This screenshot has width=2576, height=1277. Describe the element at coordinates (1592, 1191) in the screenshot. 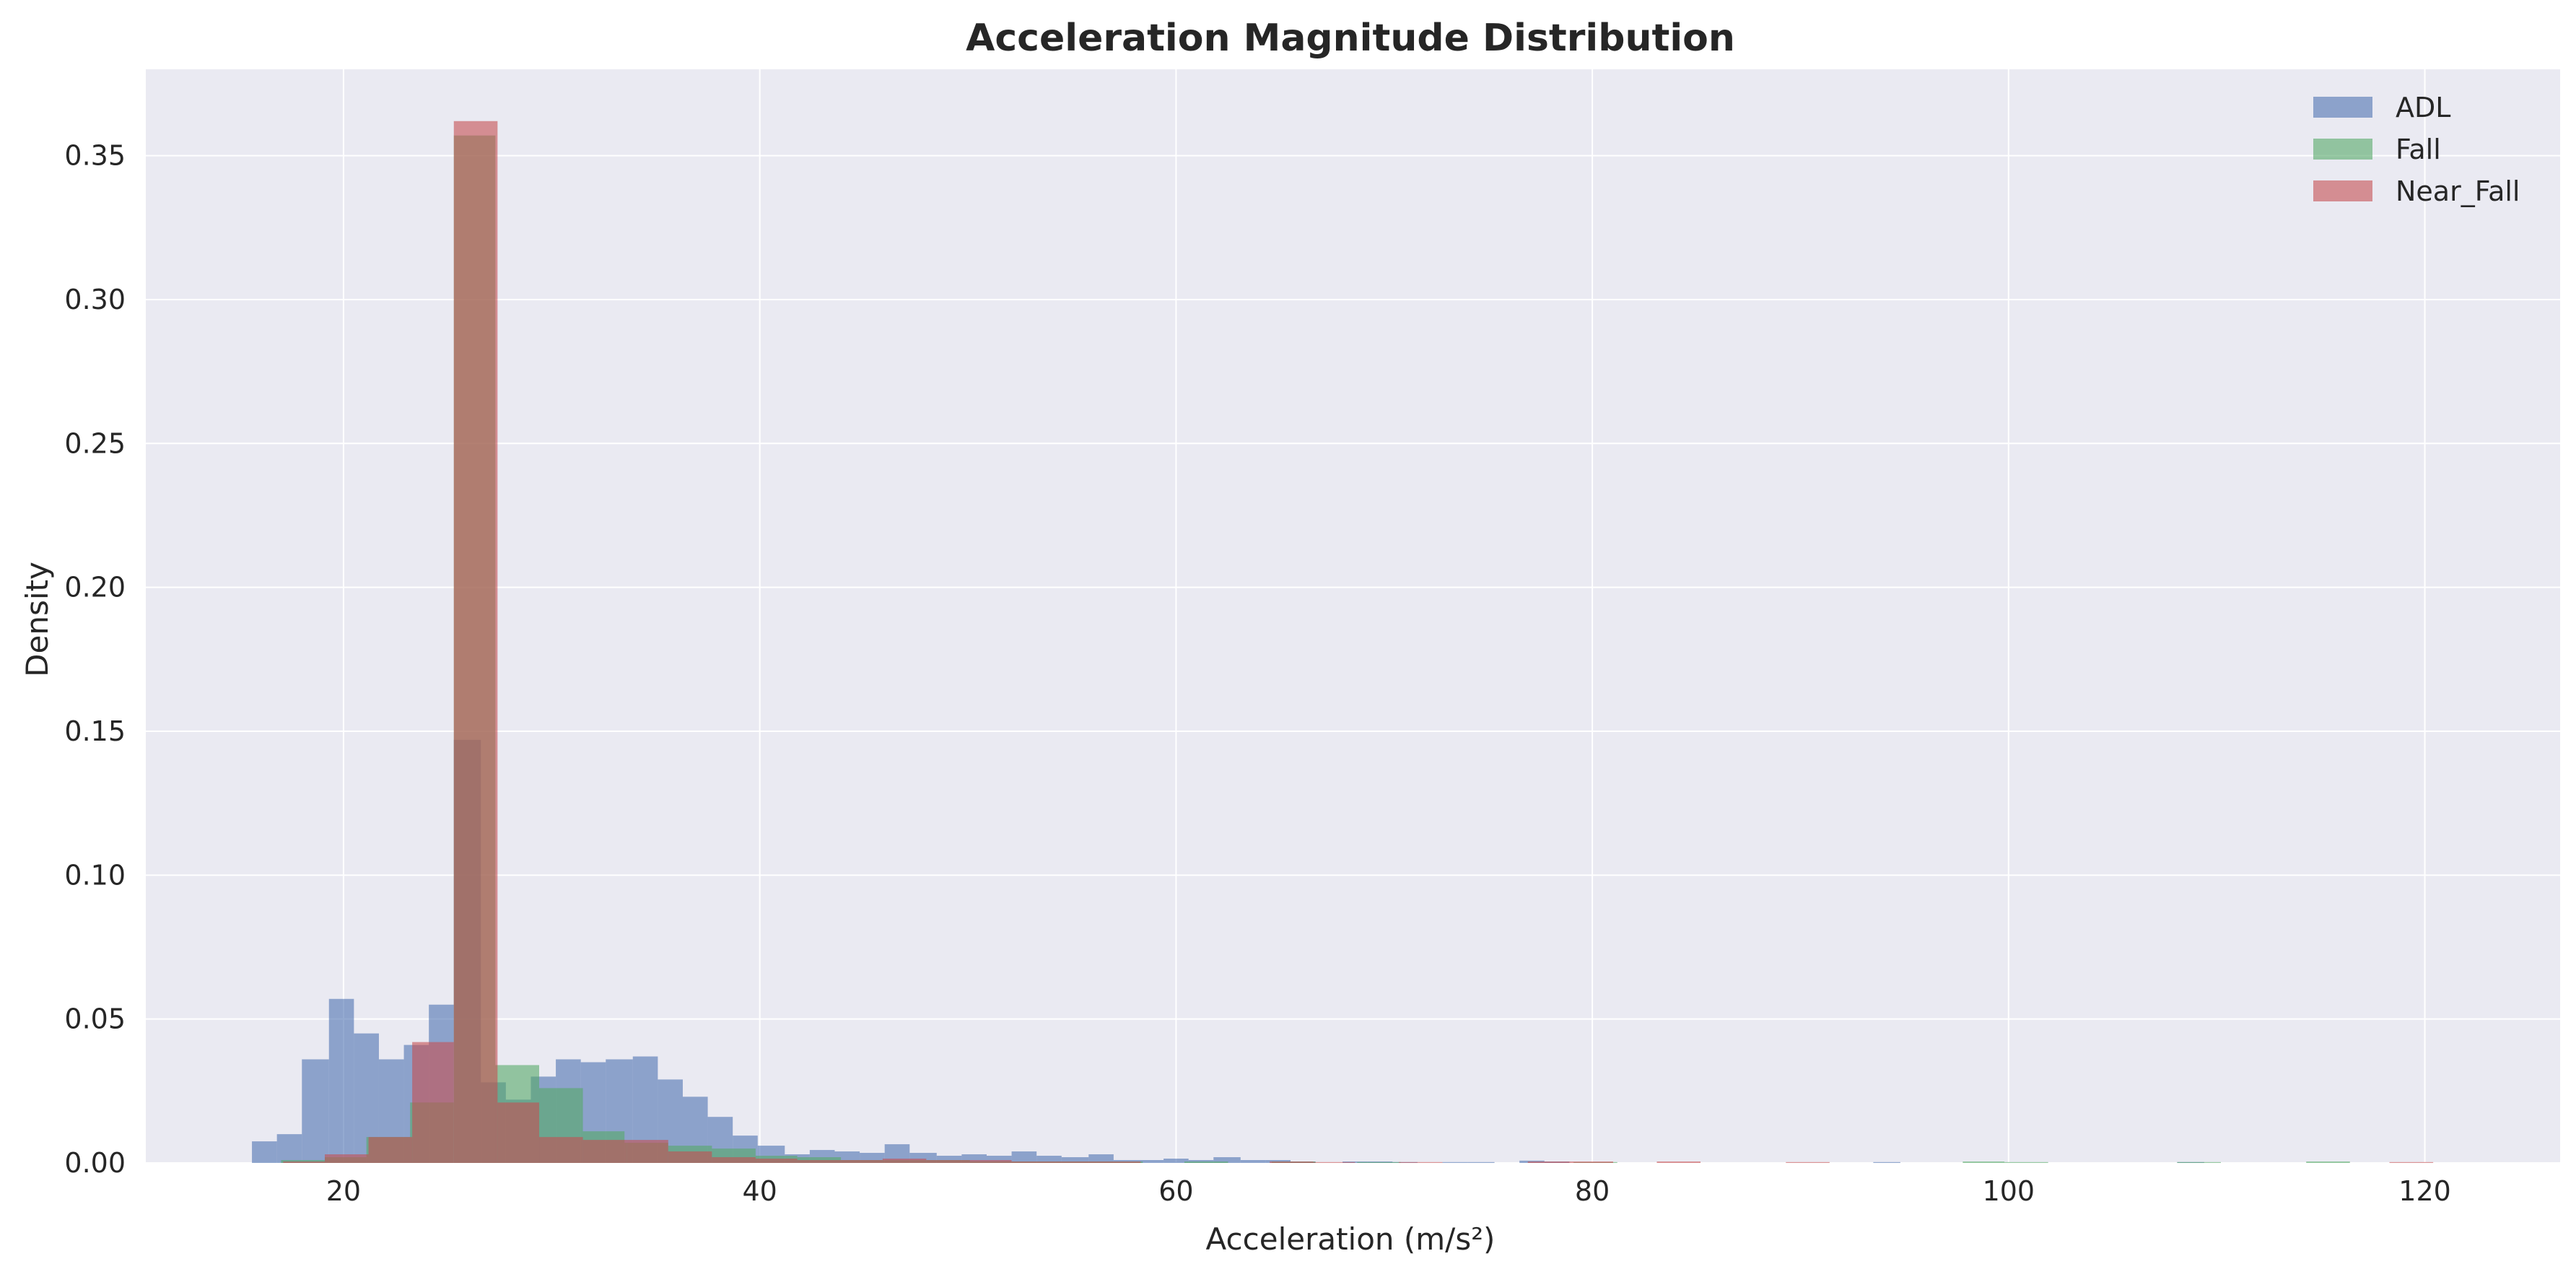

I see `x-tick-label: 80` at that location.